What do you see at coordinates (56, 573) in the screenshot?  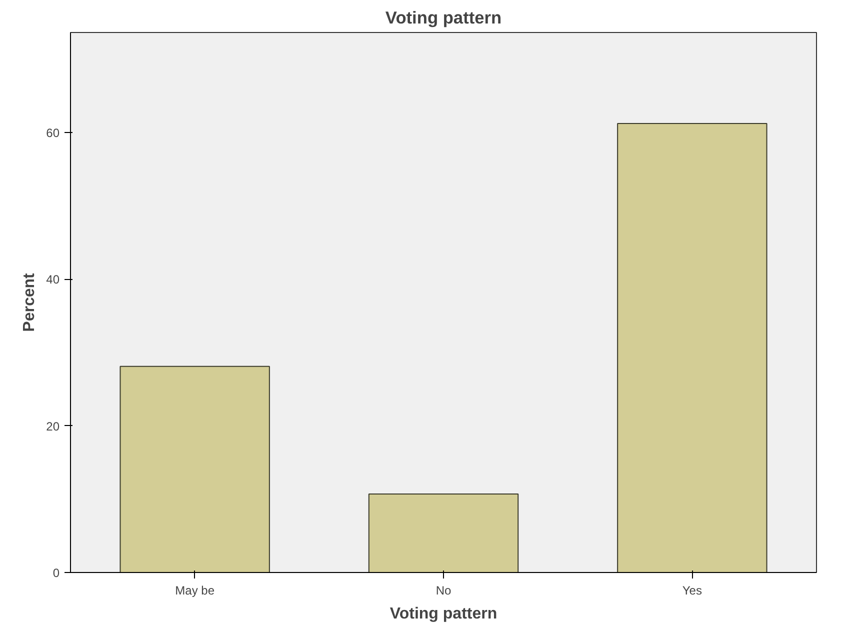 I see `y-tick-label: 0` at bounding box center [56, 573].